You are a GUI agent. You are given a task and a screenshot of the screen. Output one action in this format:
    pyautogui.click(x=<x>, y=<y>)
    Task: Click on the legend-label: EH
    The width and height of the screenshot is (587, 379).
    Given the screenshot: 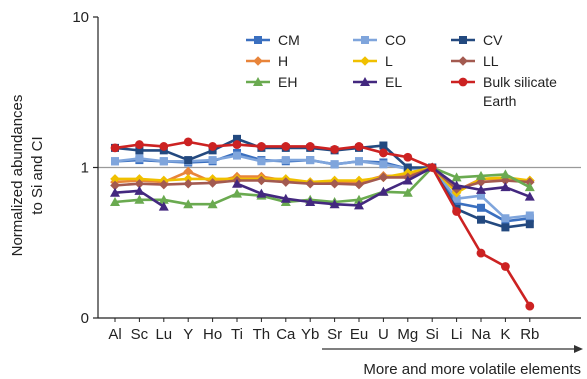 What is the action you would take?
    pyautogui.click(x=287, y=82)
    